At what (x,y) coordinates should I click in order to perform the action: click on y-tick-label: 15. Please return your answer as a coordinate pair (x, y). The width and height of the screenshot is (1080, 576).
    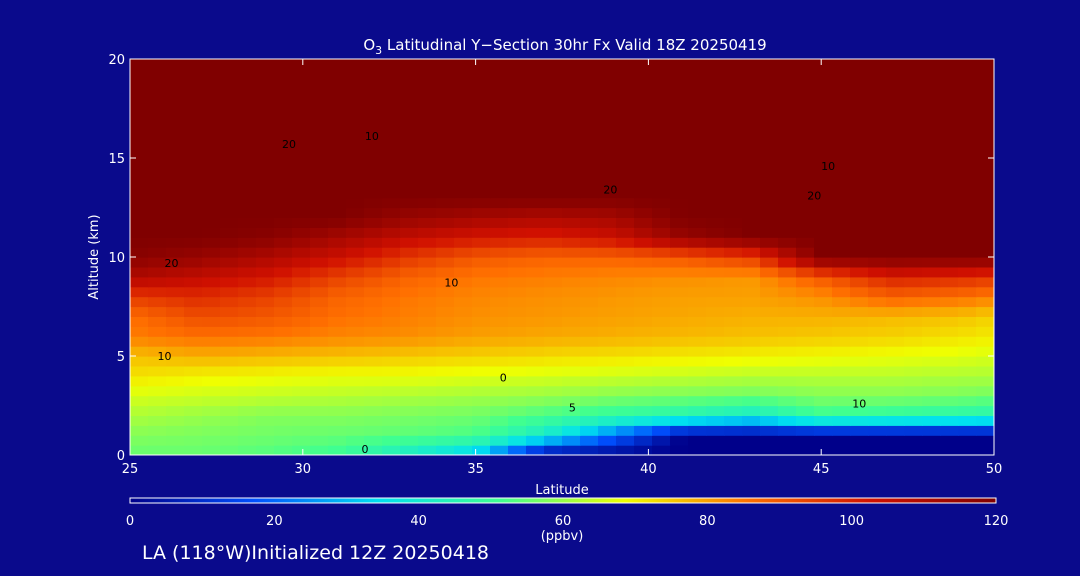
    Looking at the image, I should click on (116, 159).